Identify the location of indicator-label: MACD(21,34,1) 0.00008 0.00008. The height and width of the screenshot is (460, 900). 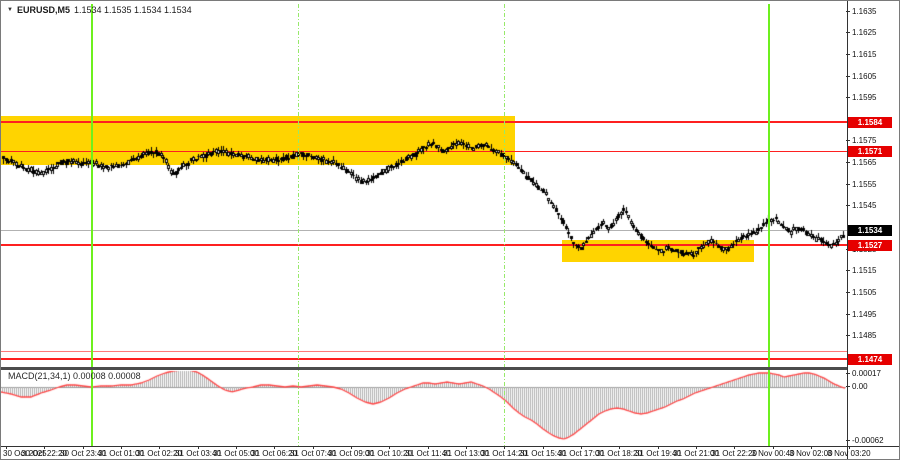
(74, 376).